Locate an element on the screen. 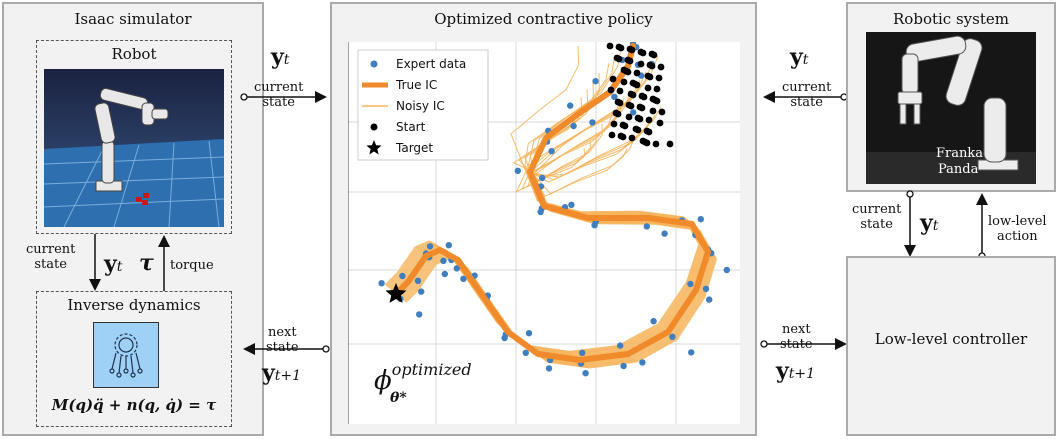 This screenshot has width=1060, height=439. legend-label-1: True IC is located at coordinates (416, 85).